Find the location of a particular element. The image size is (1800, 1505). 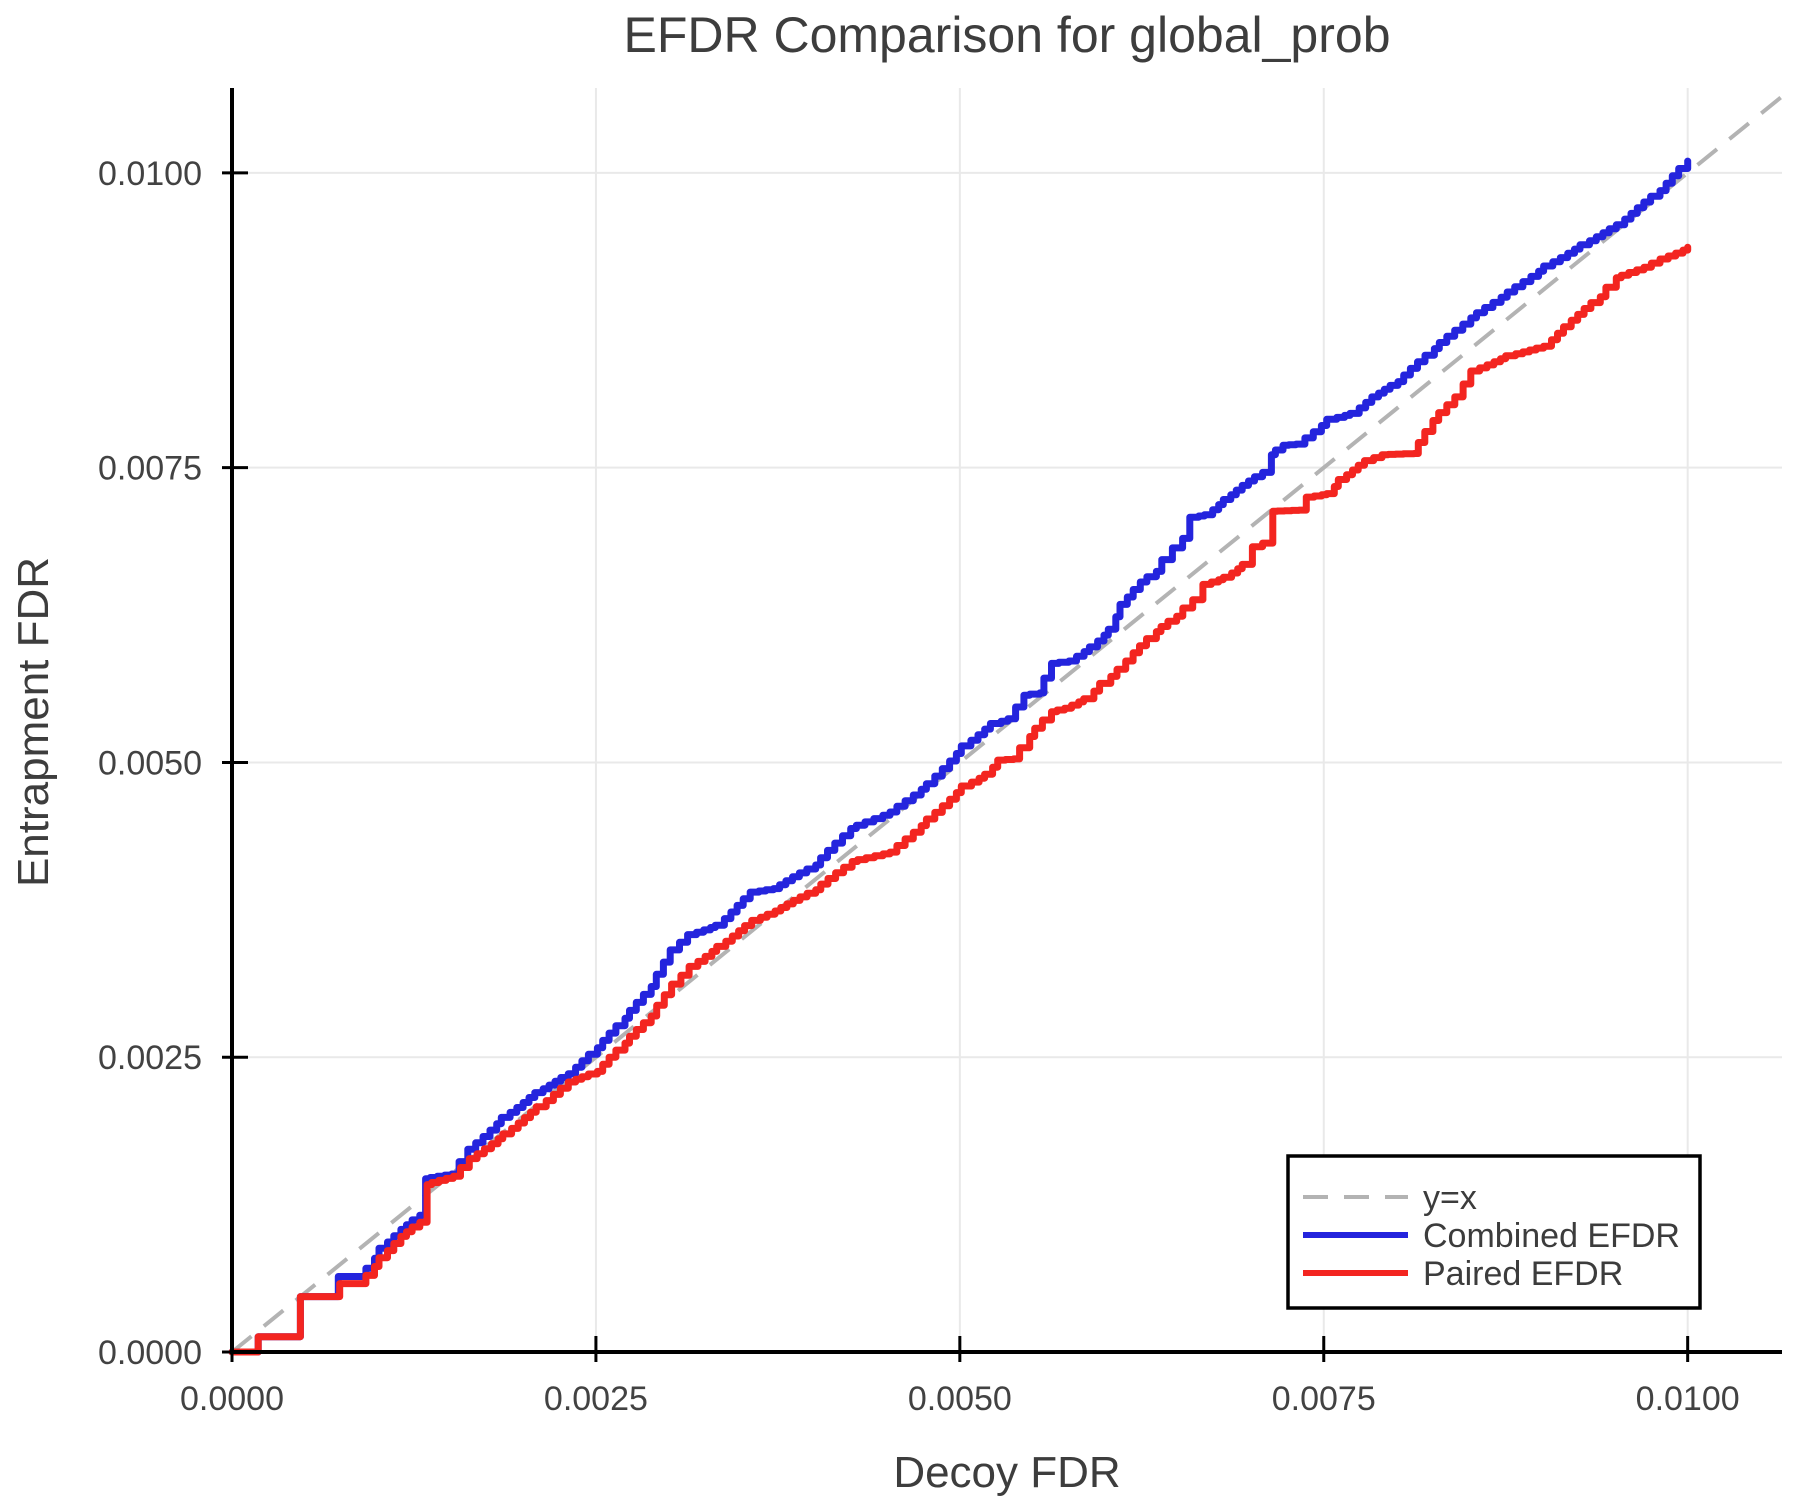

legend-label-yx: y=x is located at coordinates (1450, 1198).